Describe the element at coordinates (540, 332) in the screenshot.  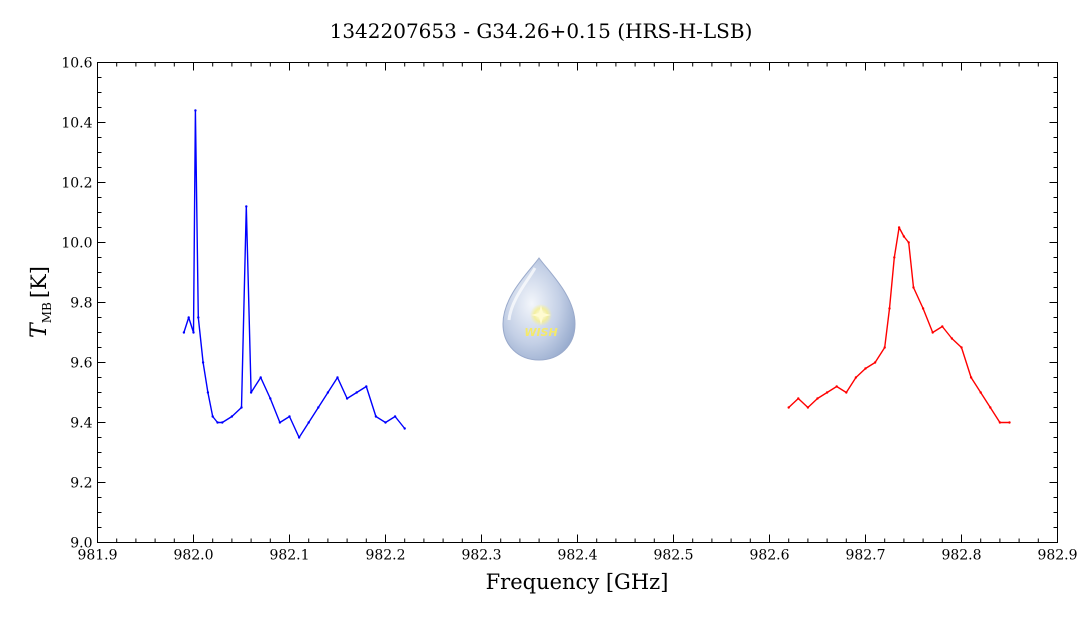
I see `logo-text: WISH` at that location.